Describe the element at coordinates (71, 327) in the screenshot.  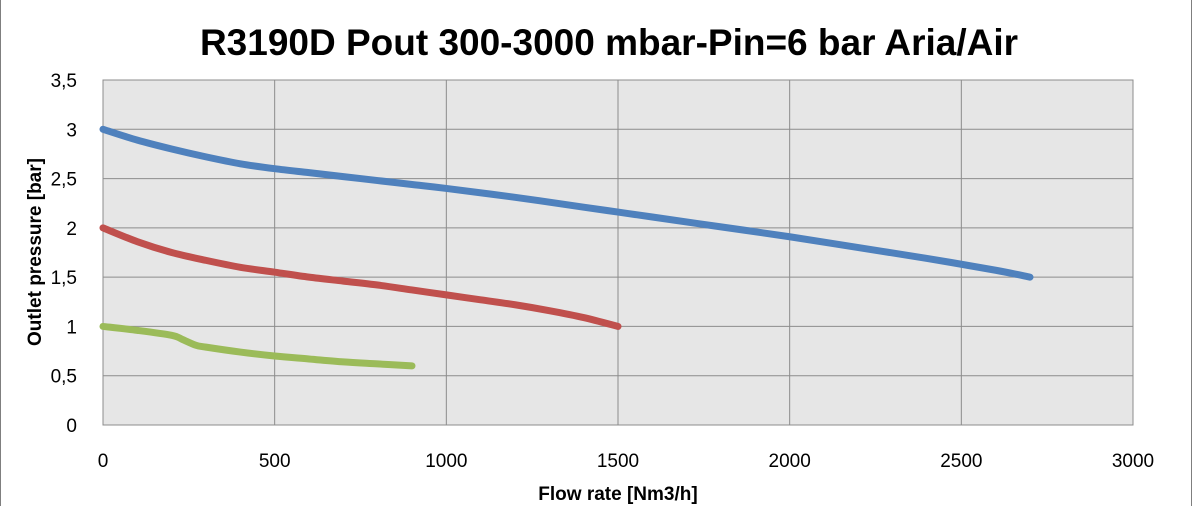
I see `y-tick-label: 1` at that location.